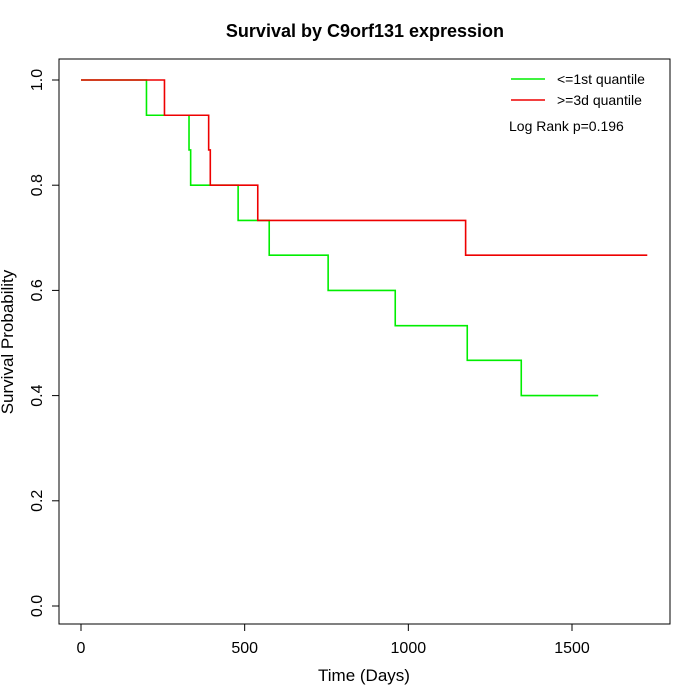  I want to click on y-tick-label: 0.4, so click(37, 395).